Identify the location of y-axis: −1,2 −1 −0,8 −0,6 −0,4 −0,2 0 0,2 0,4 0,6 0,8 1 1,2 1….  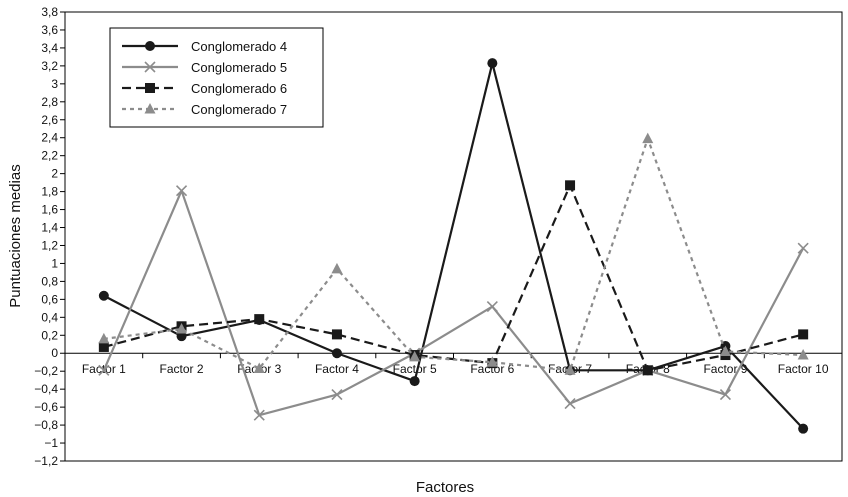
(49, 236).